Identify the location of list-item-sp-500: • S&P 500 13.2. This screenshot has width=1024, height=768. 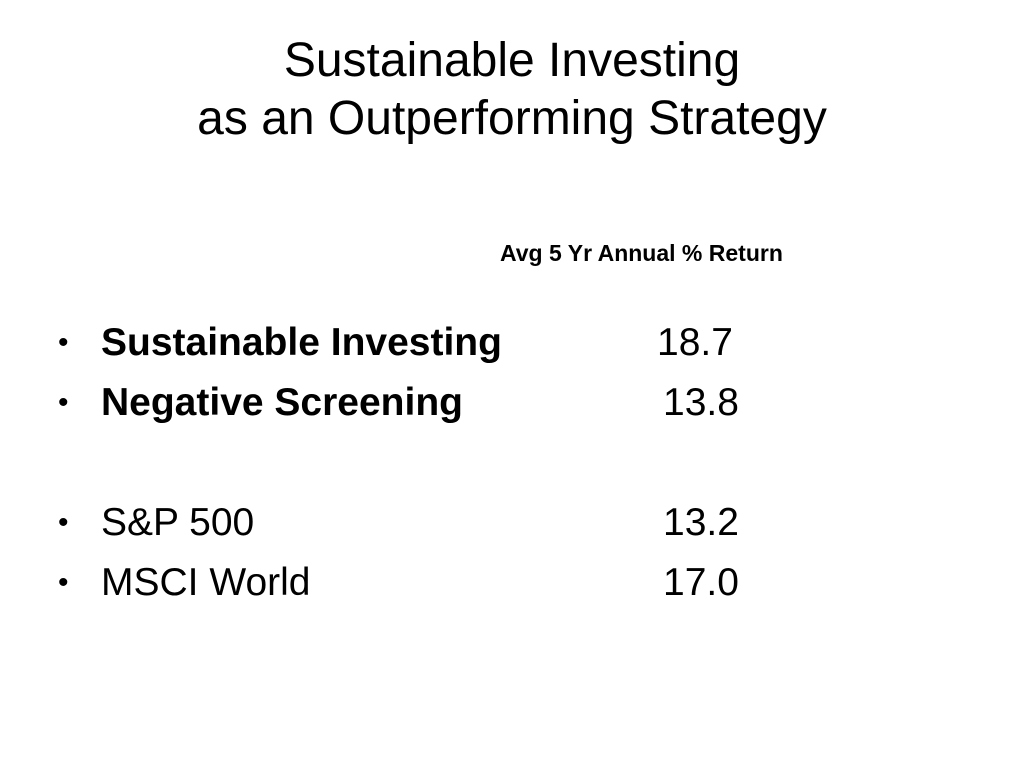
(512, 523).